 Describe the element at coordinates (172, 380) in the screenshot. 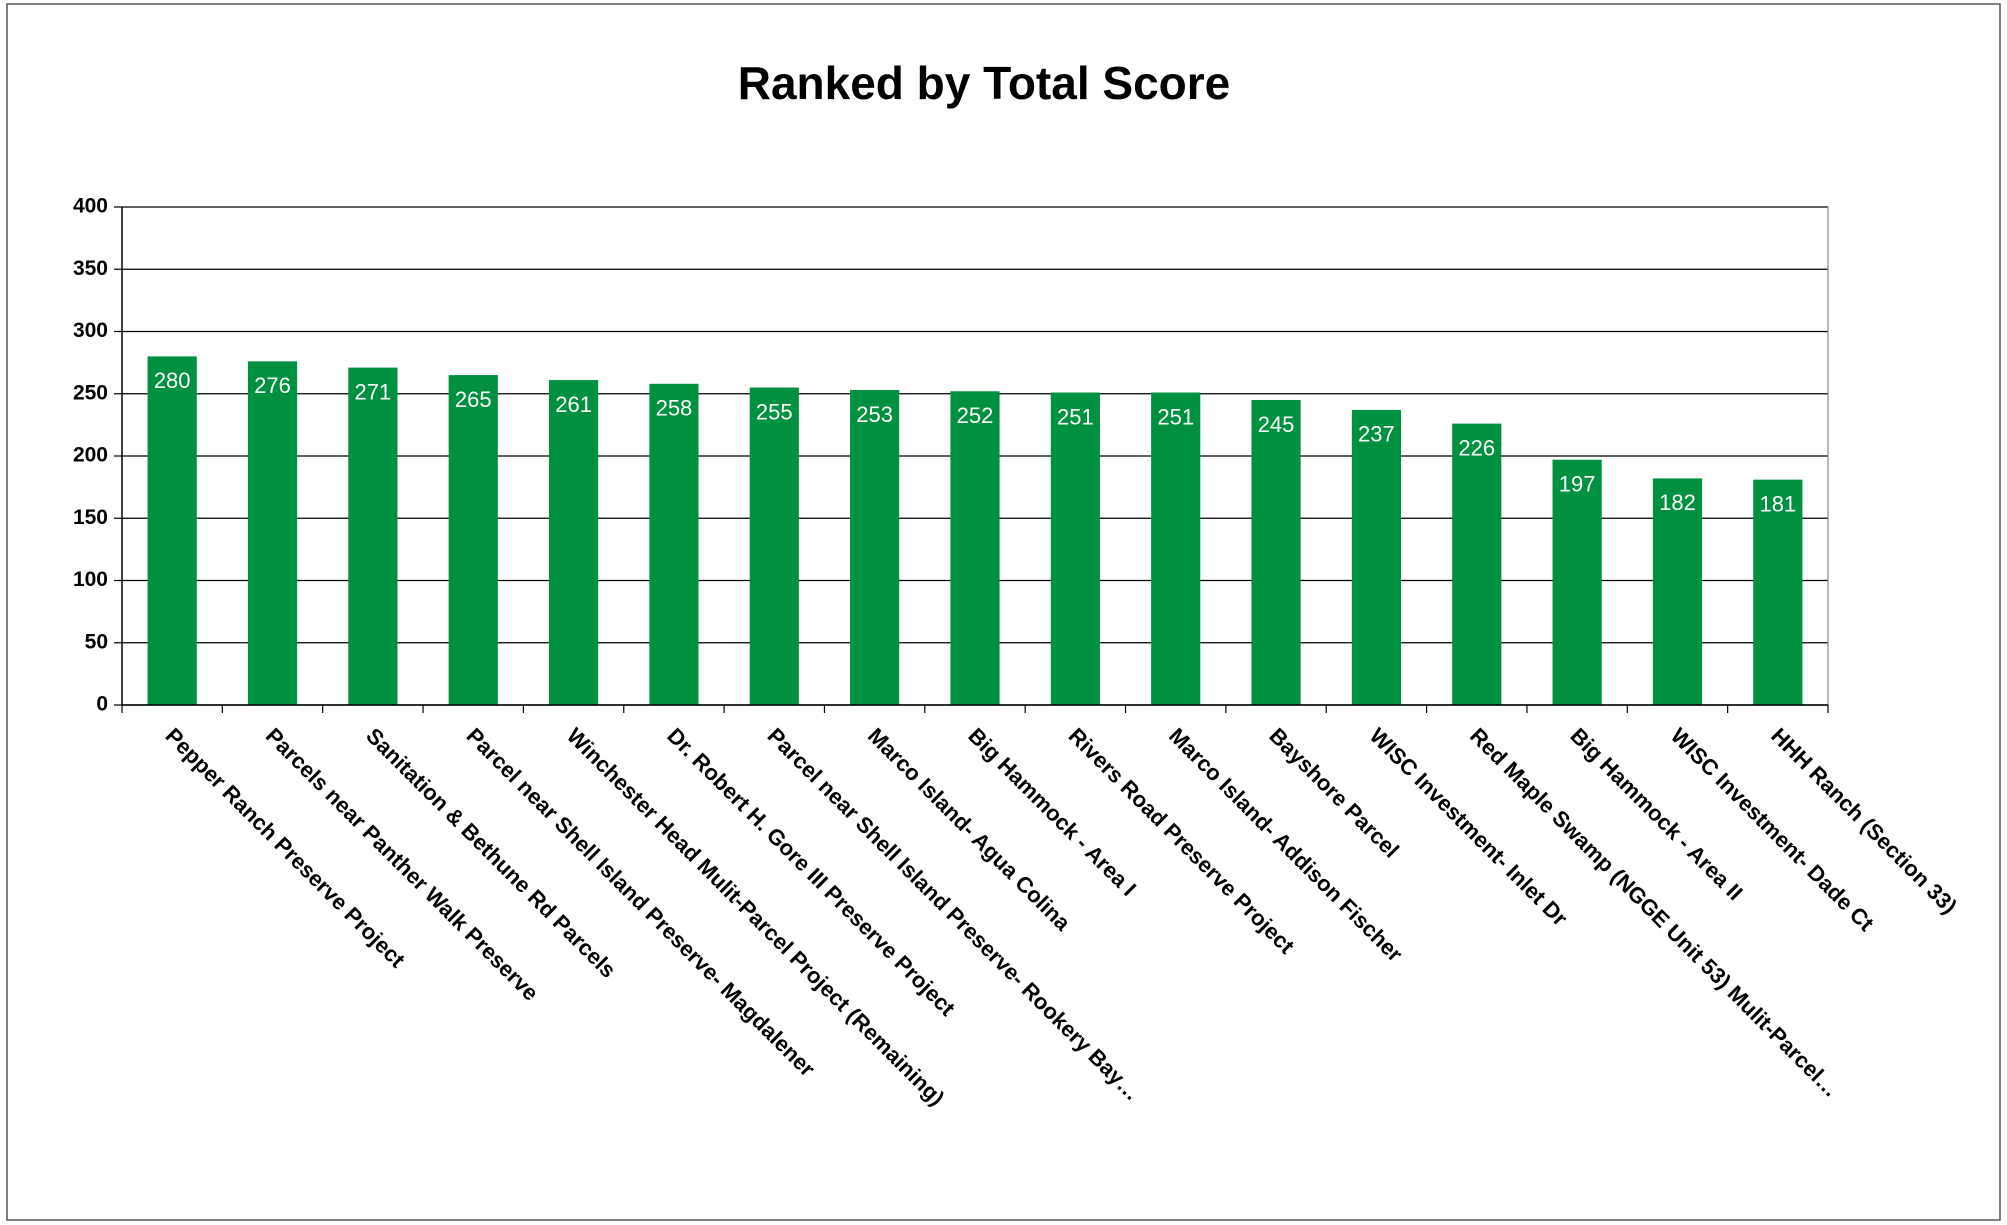

I see `data-label: 280` at that location.